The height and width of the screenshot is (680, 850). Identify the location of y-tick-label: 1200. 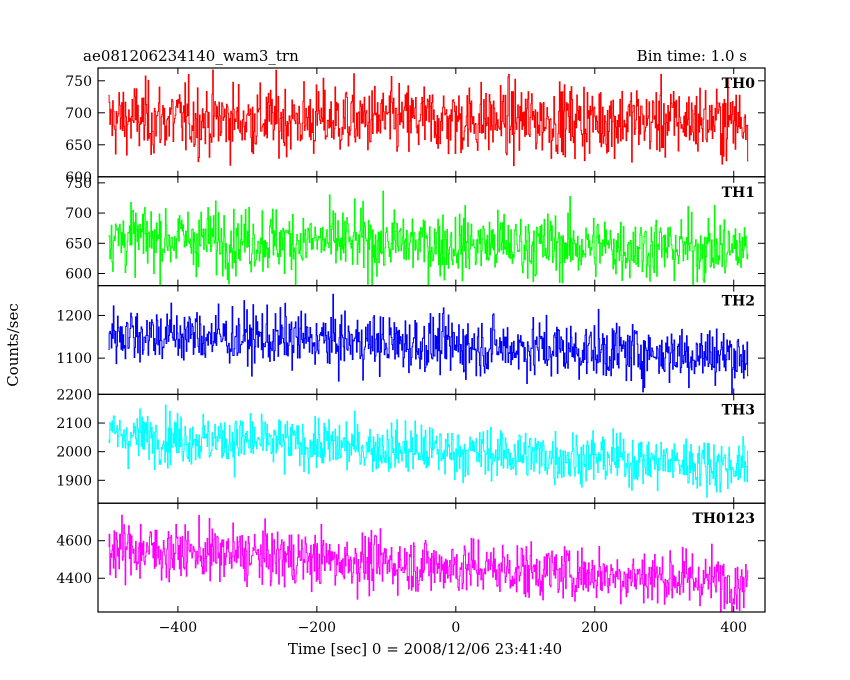
(74, 316).